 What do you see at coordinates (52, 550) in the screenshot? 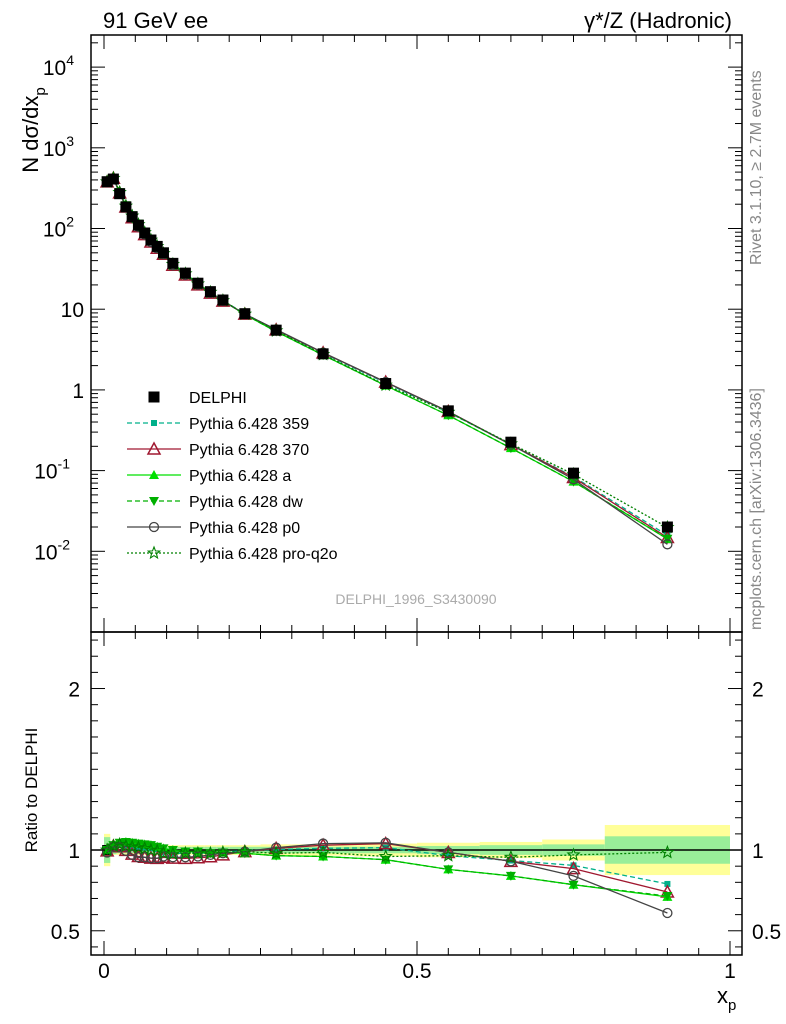
I see `y-tick-label: 10⁻²` at bounding box center [52, 550].